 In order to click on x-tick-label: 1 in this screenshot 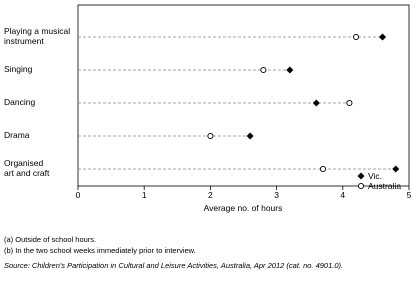, I will do `click(144, 195)`.